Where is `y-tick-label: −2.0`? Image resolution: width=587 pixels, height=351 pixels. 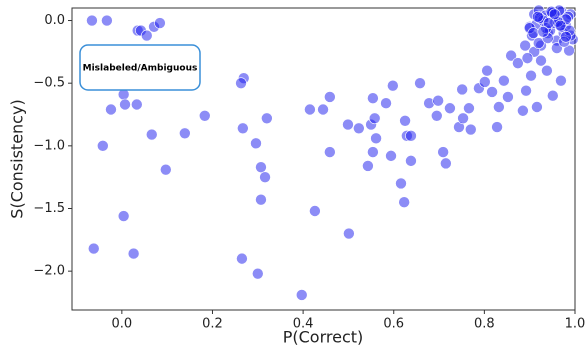
y-tick-label: −2.0 is located at coordinates (49, 271).